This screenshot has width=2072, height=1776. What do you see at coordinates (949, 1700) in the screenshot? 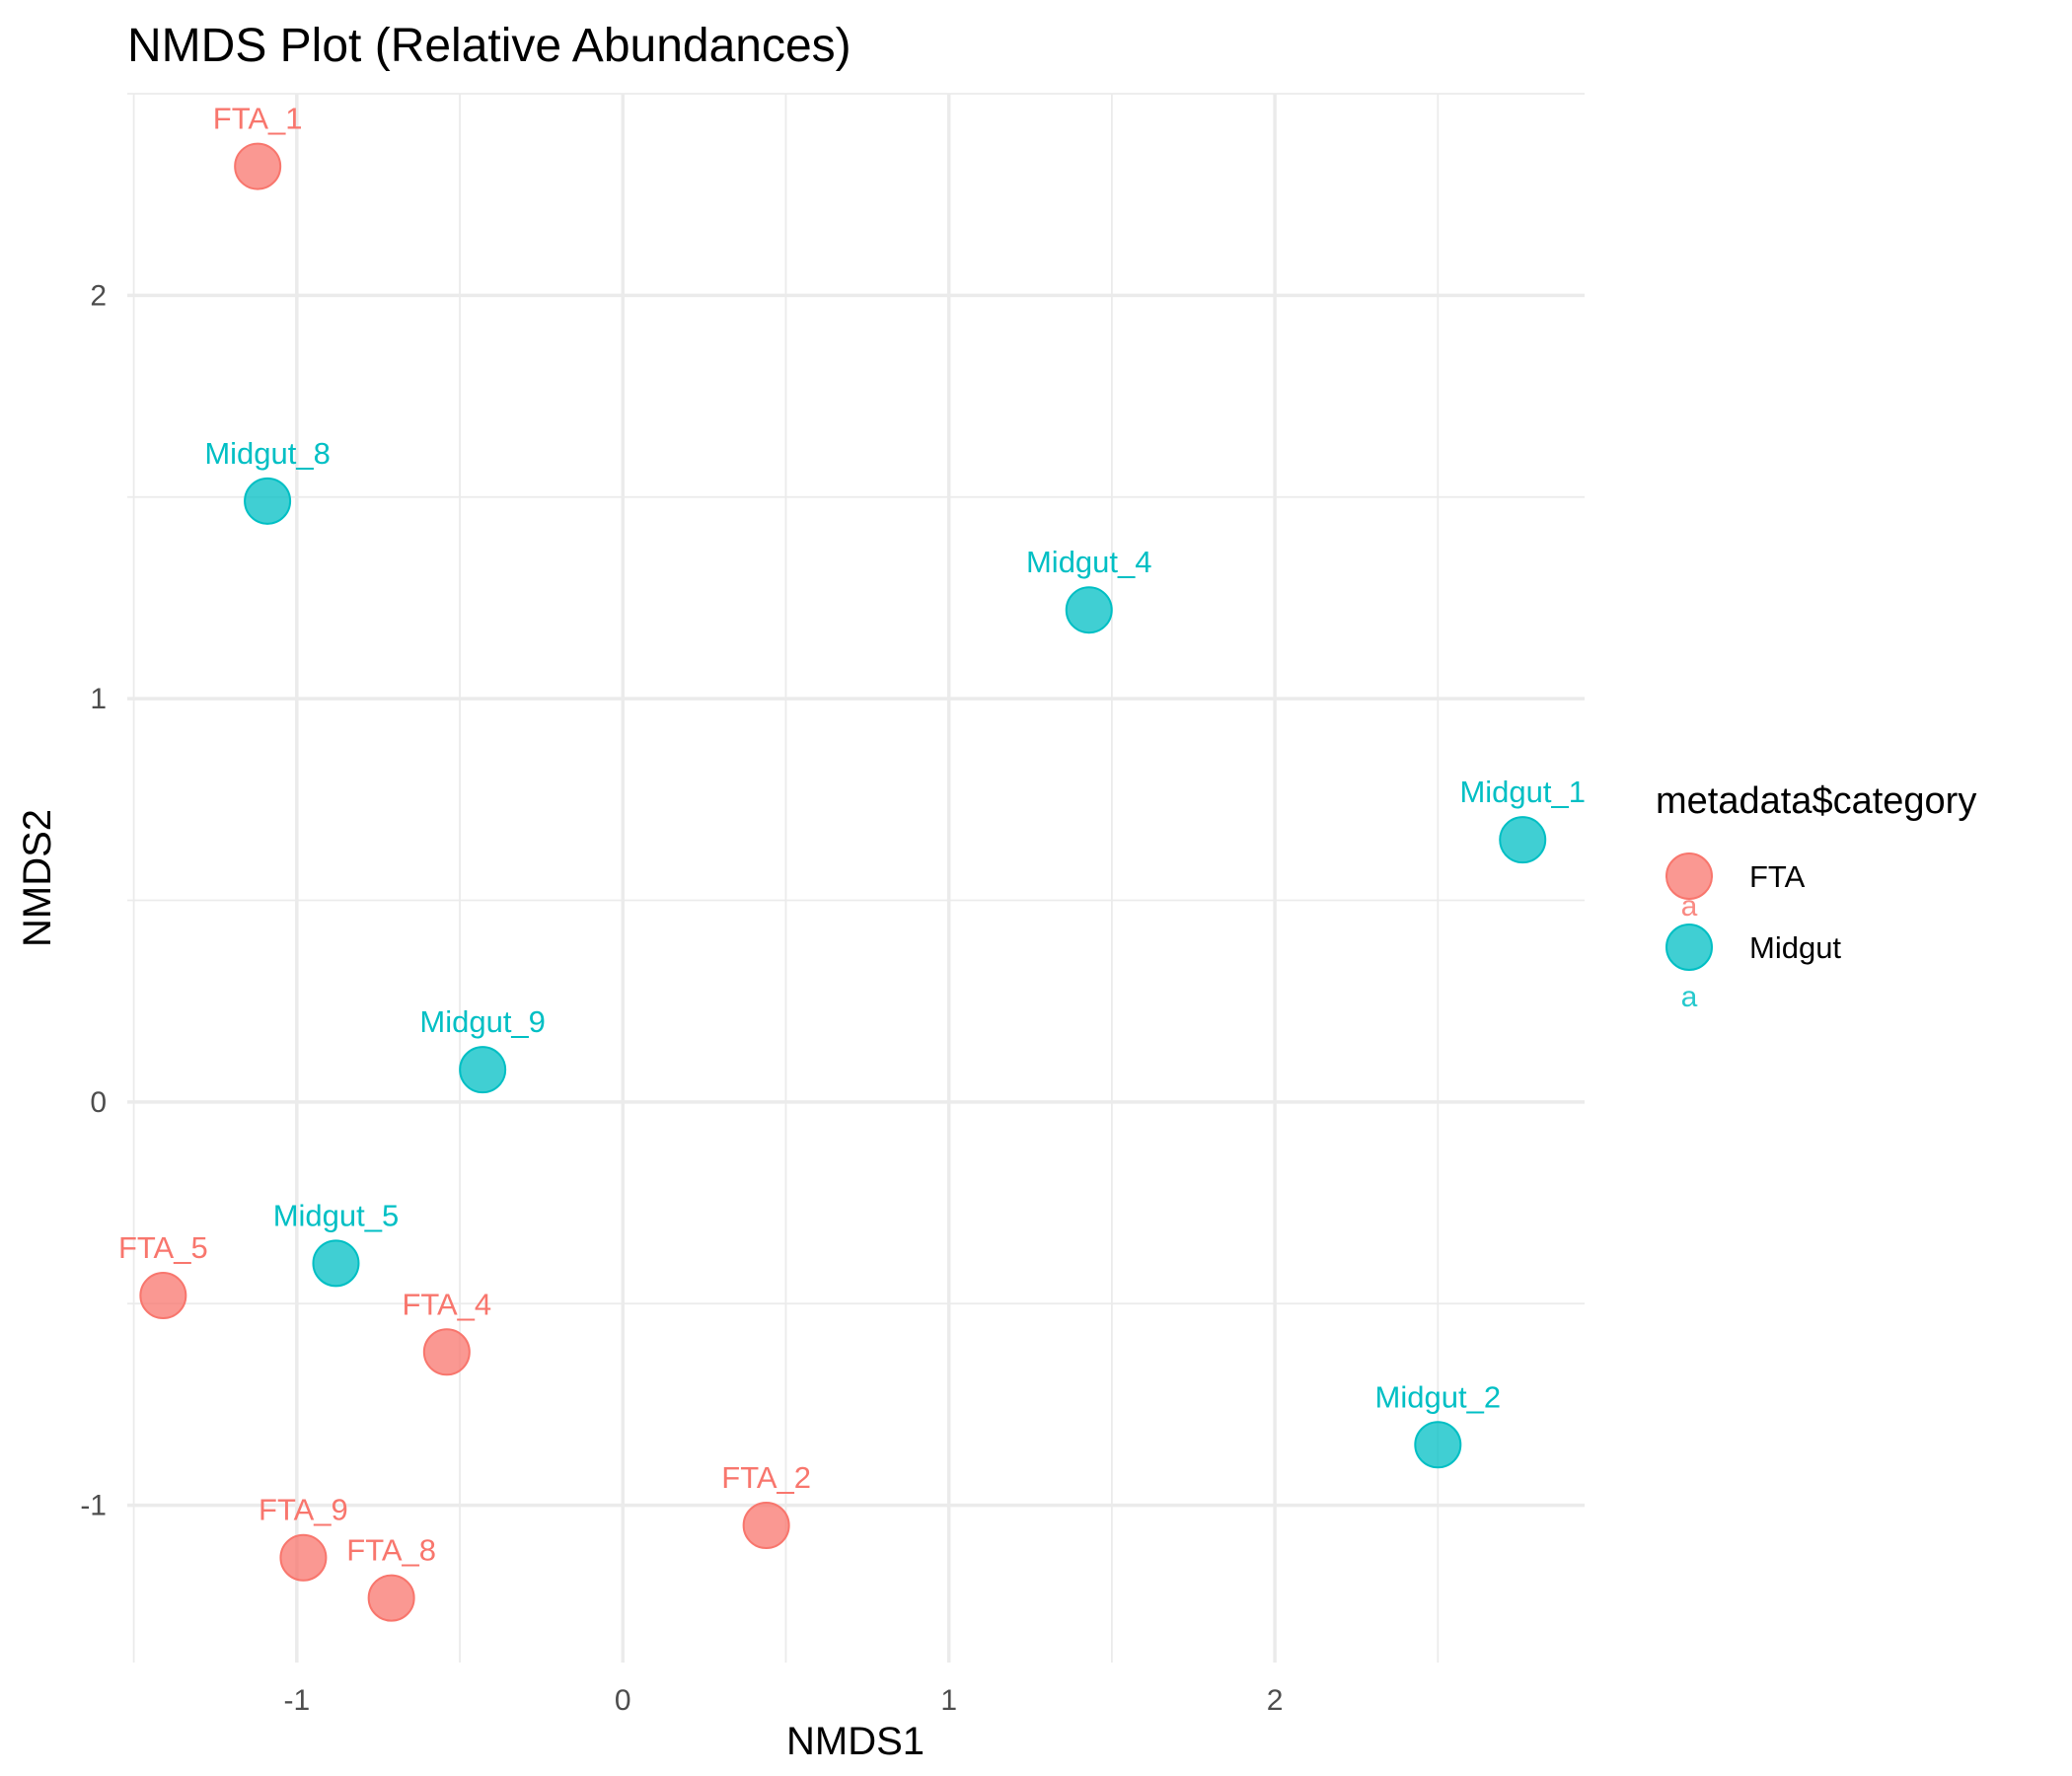
I see `x-tick-label: 1` at bounding box center [949, 1700].